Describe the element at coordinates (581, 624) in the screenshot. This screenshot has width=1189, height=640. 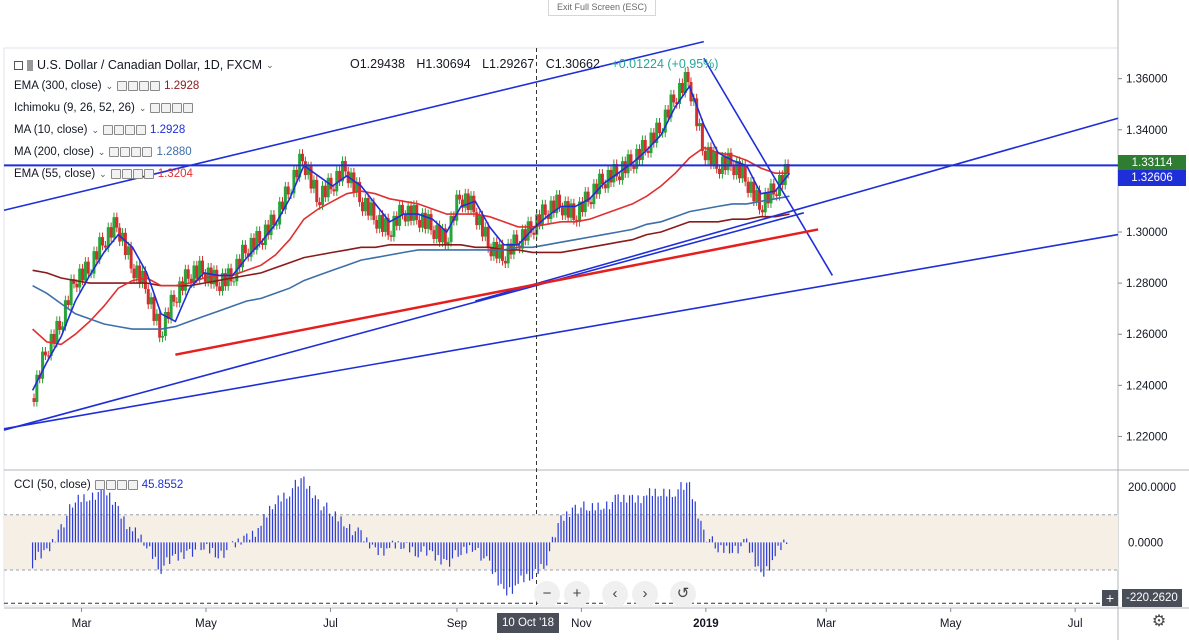
I see `time-tick-label: Nov` at that location.